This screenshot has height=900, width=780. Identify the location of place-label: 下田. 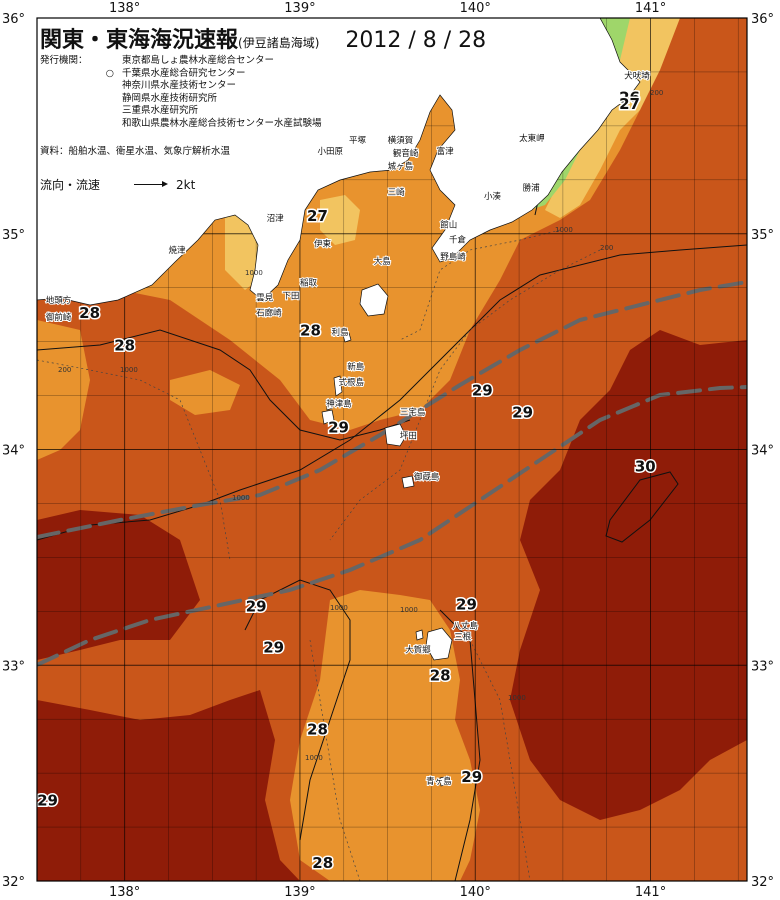
(290, 296).